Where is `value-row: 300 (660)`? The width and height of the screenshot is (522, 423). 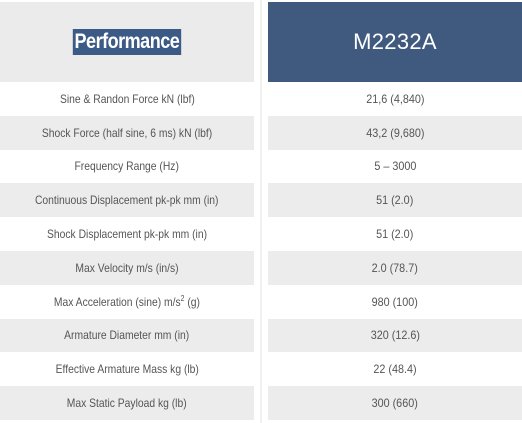 value-row: 300 (660) is located at coordinates (395, 403).